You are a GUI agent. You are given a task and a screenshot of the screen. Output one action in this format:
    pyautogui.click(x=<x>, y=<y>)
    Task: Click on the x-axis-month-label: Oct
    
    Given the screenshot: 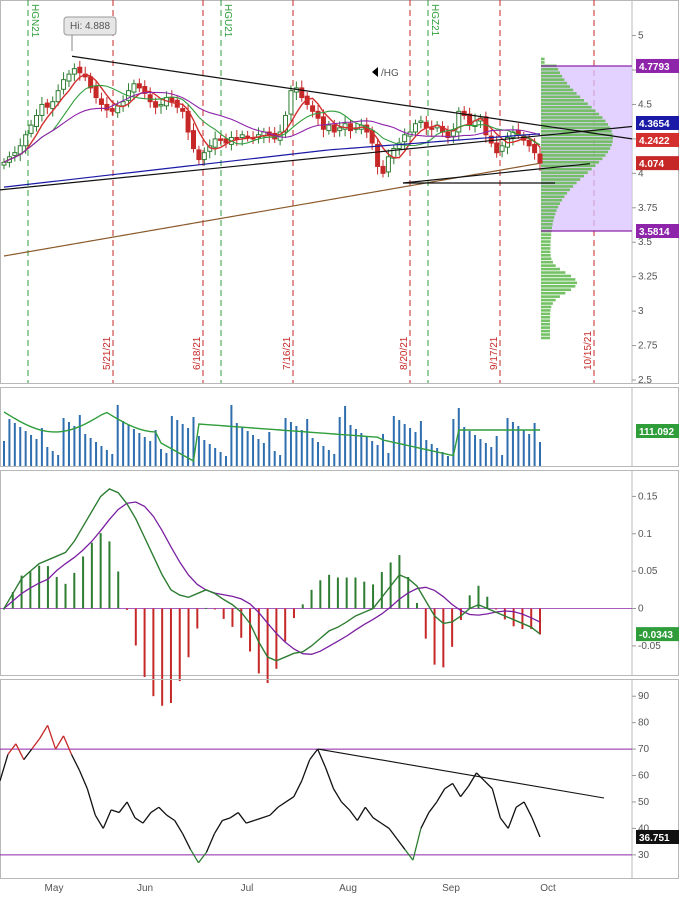 What is the action you would take?
    pyautogui.click(x=548, y=888)
    